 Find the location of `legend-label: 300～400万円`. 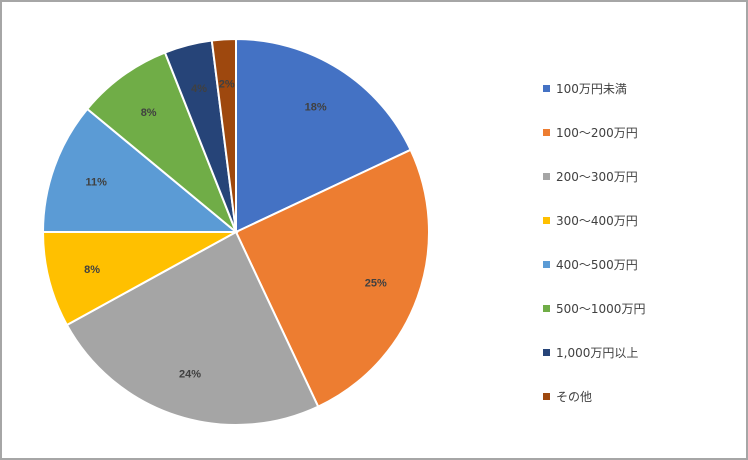

legend-label: 300～400万円 is located at coordinates (597, 220).